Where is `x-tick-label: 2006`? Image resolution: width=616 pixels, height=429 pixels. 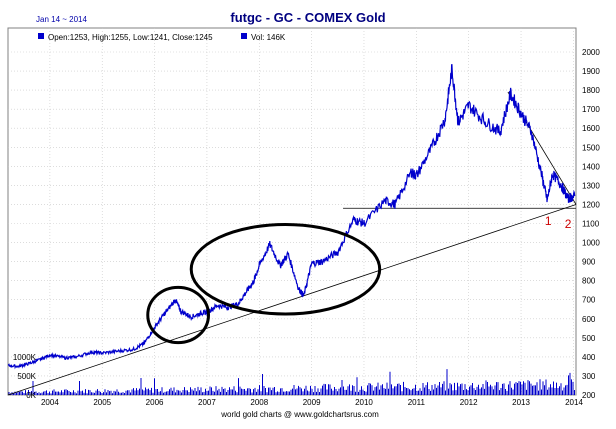
x-tick-label: 2006 is located at coordinates (155, 402).